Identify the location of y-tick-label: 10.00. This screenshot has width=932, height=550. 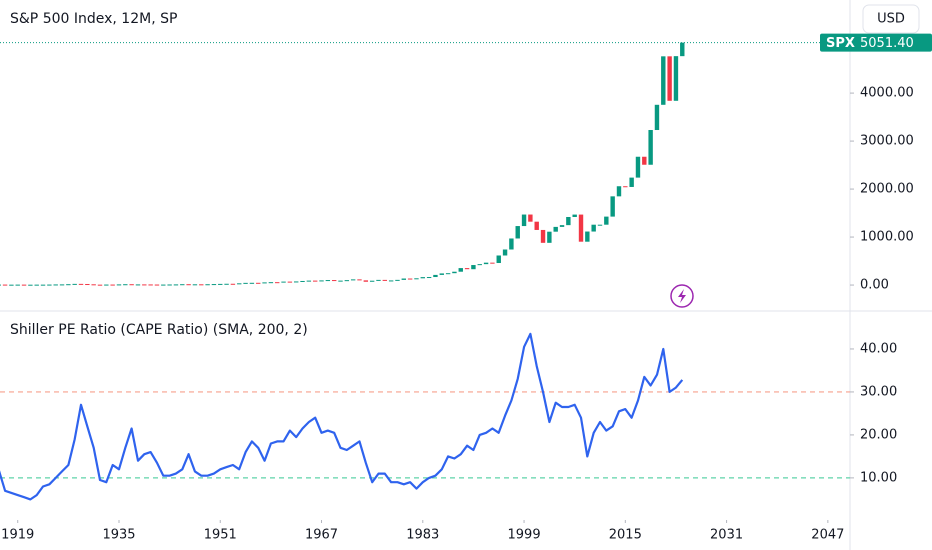
(878, 477).